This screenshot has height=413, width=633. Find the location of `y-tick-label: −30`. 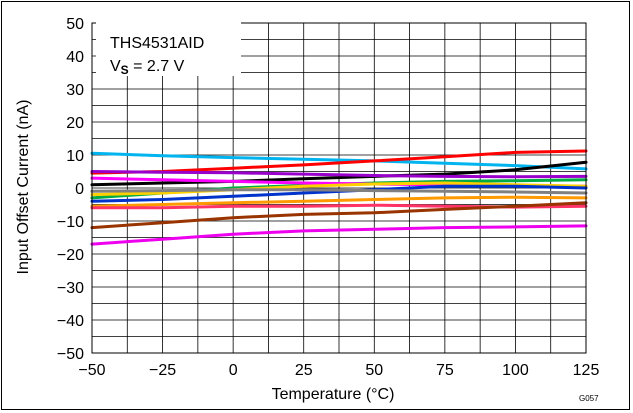

y-tick-label: −30 is located at coordinates (70, 288).